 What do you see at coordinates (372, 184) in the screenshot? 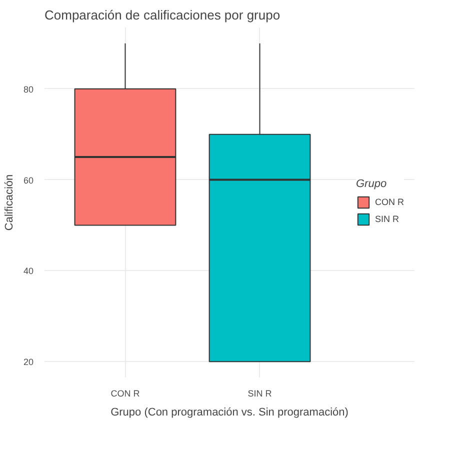
I see `legend-title: Grupo` at bounding box center [372, 184].